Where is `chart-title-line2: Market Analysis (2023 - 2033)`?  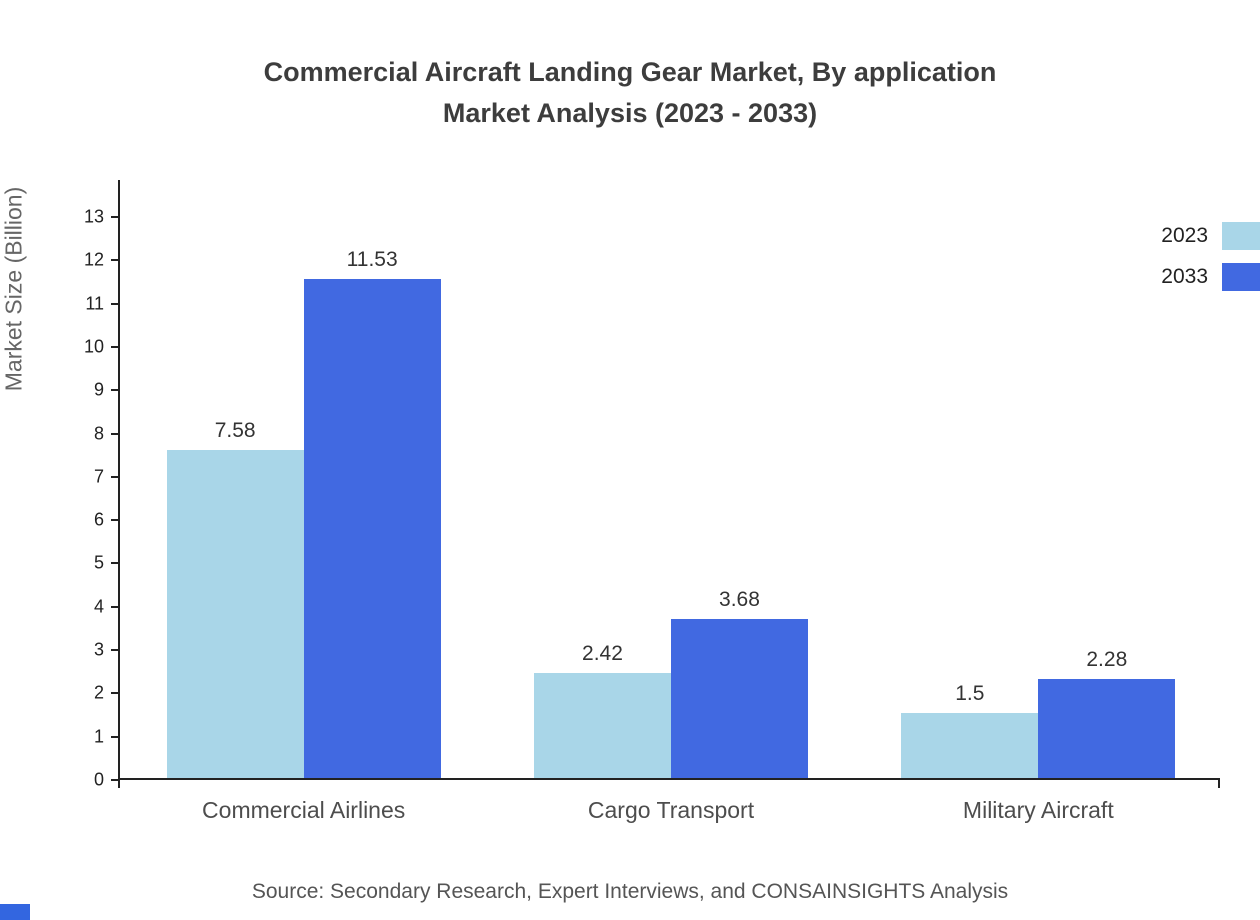 chart-title-line2: Market Analysis (2023 - 2033) is located at coordinates (630, 113).